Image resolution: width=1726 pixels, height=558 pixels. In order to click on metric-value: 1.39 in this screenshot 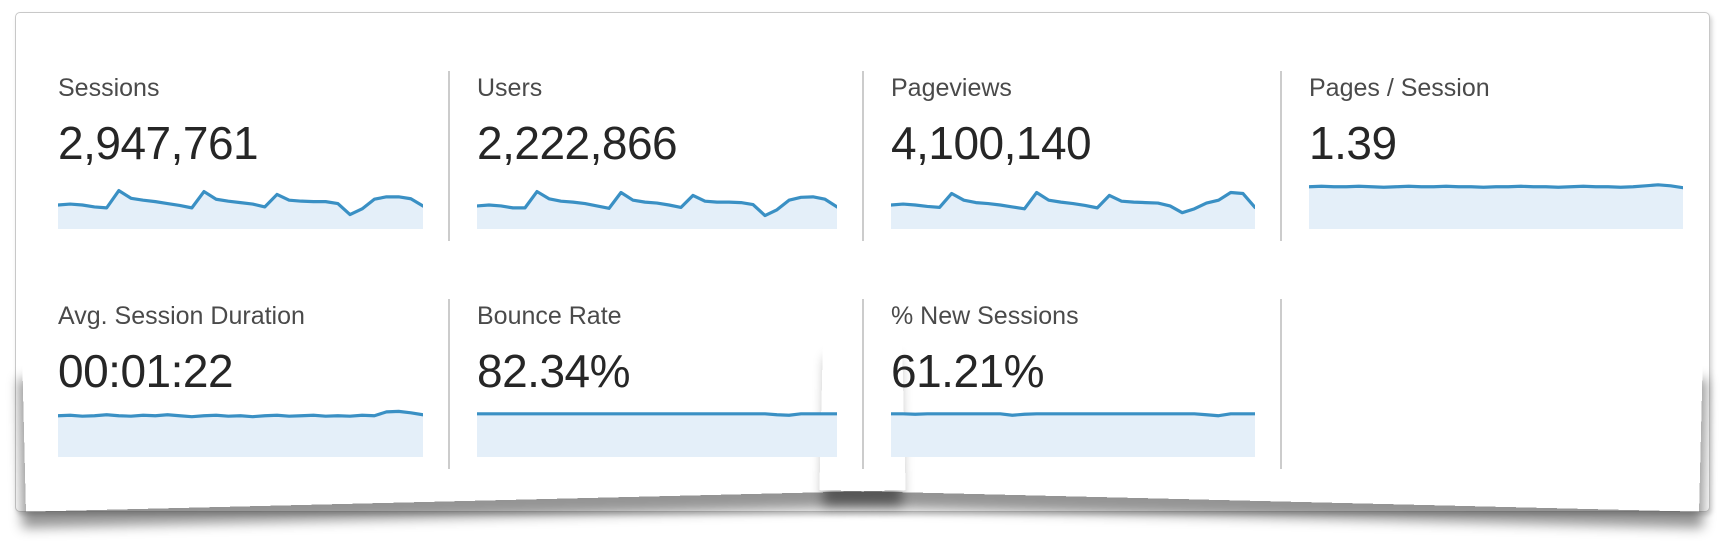, I will do `click(1353, 143)`.